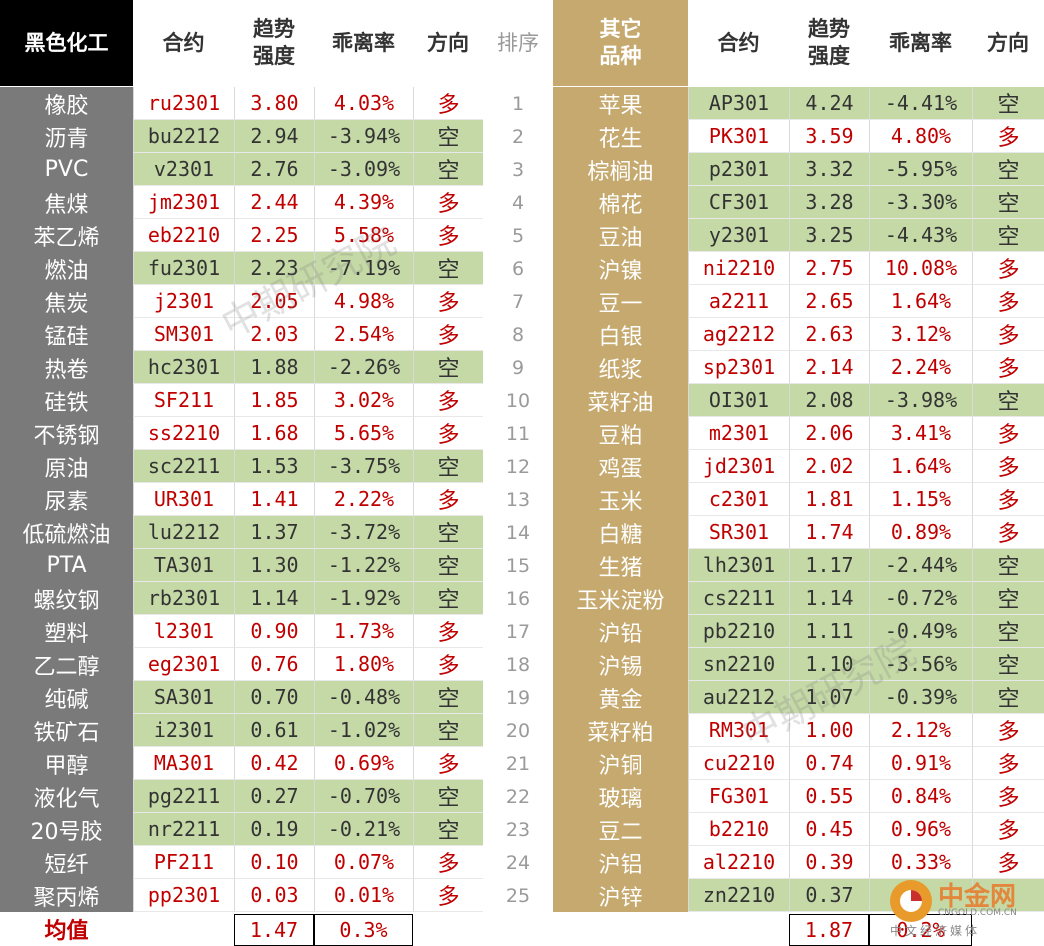 The width and height of the screenshot is (1044, 946). I want to click on right-contract: c2301, so click(738, 499).